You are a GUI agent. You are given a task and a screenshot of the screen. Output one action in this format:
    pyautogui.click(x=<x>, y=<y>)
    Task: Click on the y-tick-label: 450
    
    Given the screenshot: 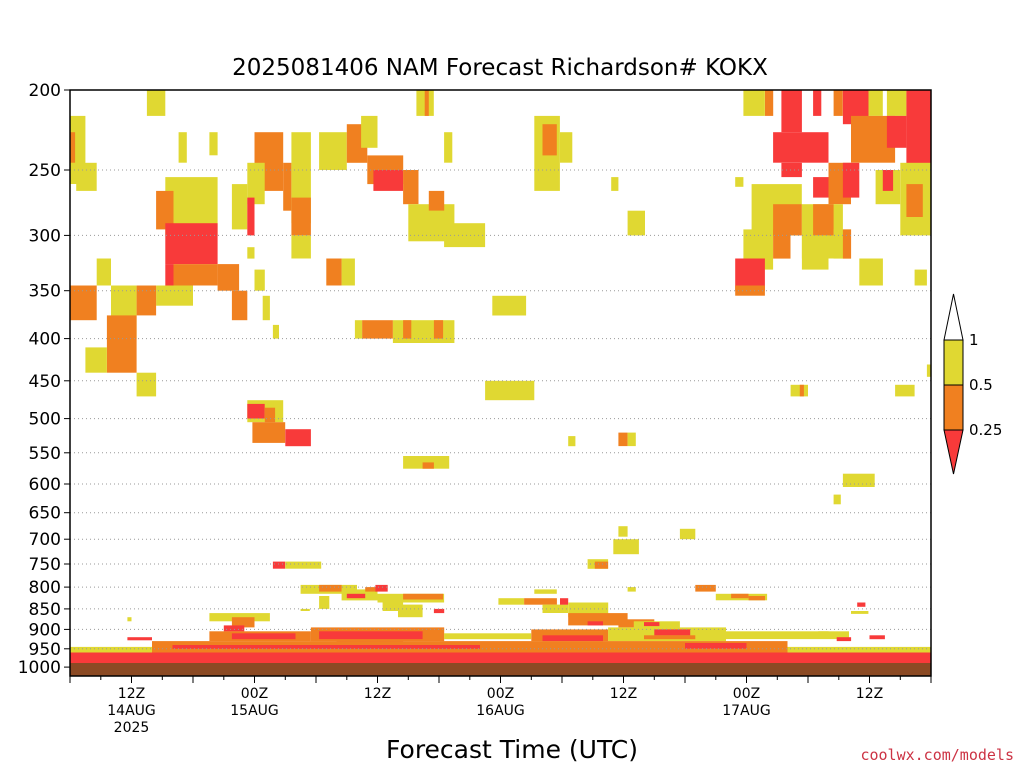 What is the action you would take?
    pyautogui.click(x=45, y=382)
    